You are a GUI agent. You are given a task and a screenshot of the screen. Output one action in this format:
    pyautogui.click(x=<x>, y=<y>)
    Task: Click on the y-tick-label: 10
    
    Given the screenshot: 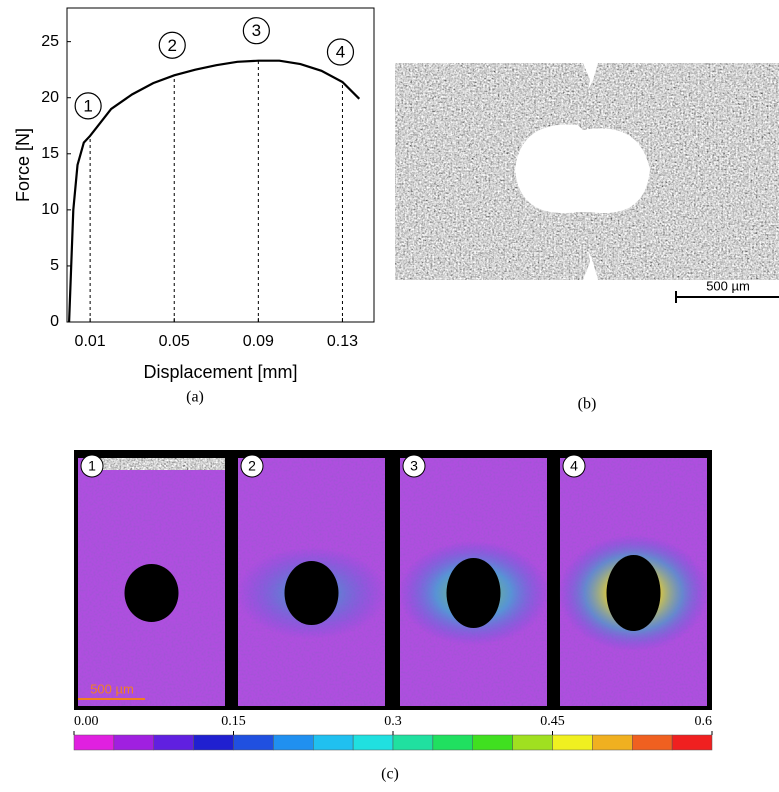 What is the action you would take?
    pyautogui.click(x=50, y=209)
    